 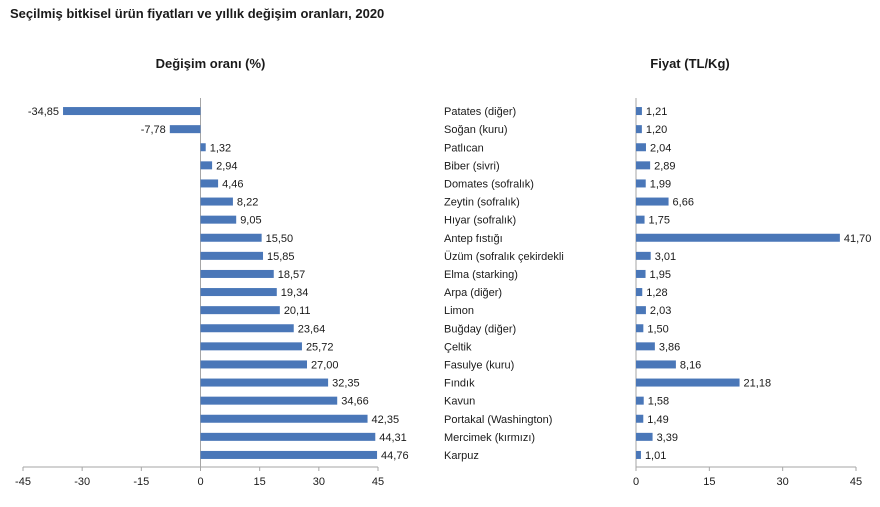 I want to click on category-label: Mercimek (kırmızı), so click(x=489, y=438).